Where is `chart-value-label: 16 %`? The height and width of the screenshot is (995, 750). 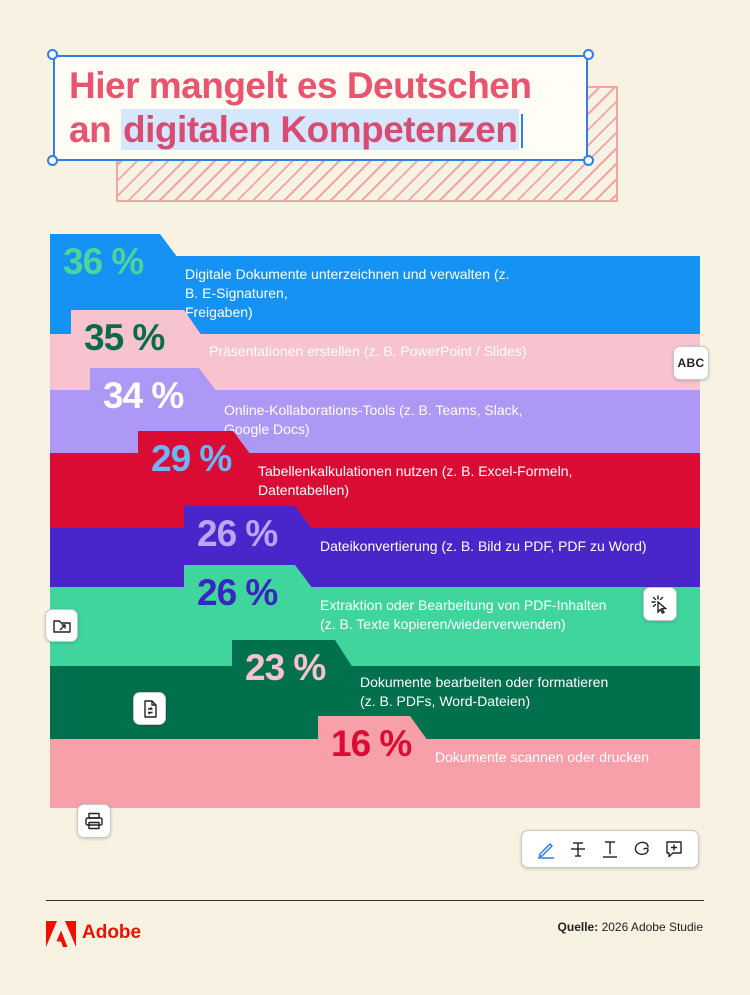 chart-value-label: 16 % is located at coordinates (371, 743).